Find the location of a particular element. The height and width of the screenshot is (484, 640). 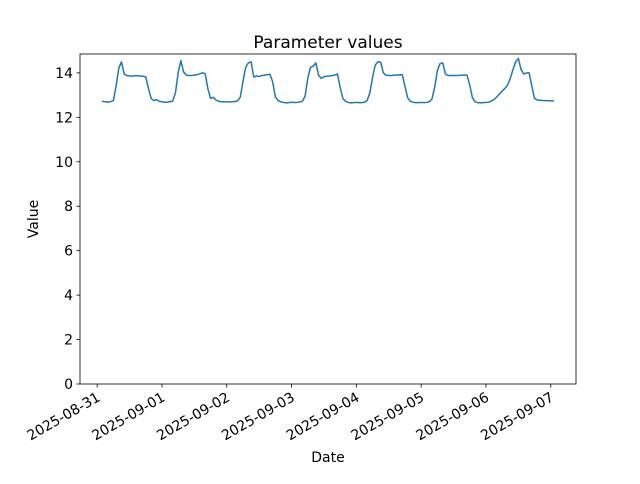

x-tick-label: 2025-09-04 is located at coordinates (323, 417).